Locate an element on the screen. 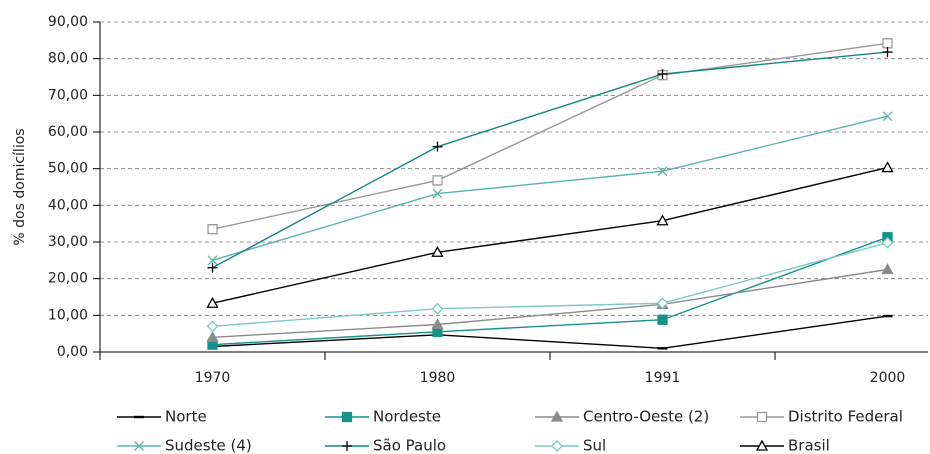  y-tick-label: 60,00 is located at coordinates (68, 132).